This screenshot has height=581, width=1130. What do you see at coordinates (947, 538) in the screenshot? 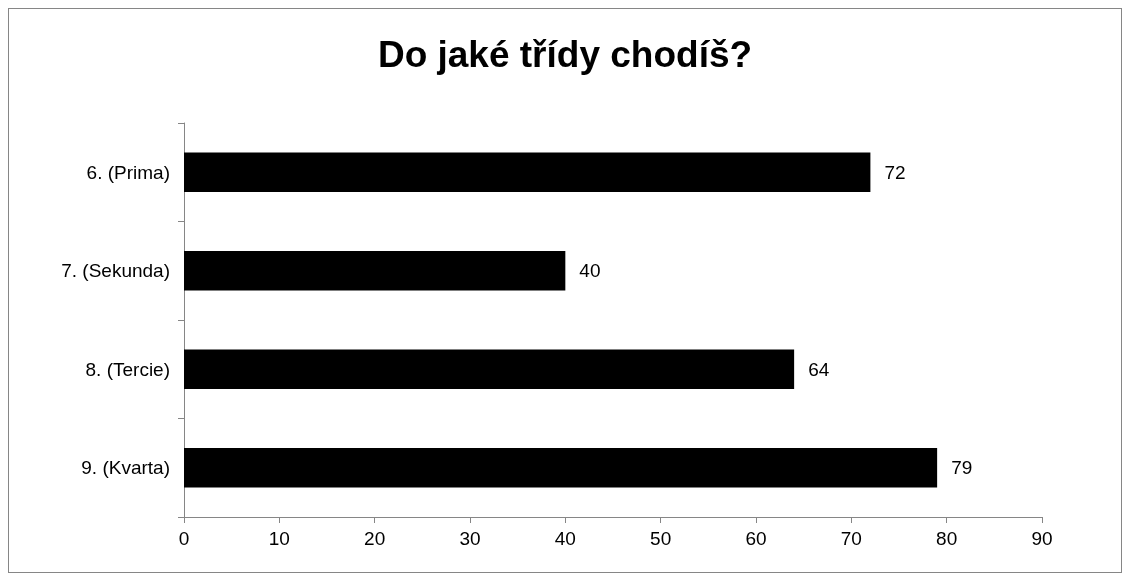
I see `x-tick-label: 80` at bounding box center [947, 538].